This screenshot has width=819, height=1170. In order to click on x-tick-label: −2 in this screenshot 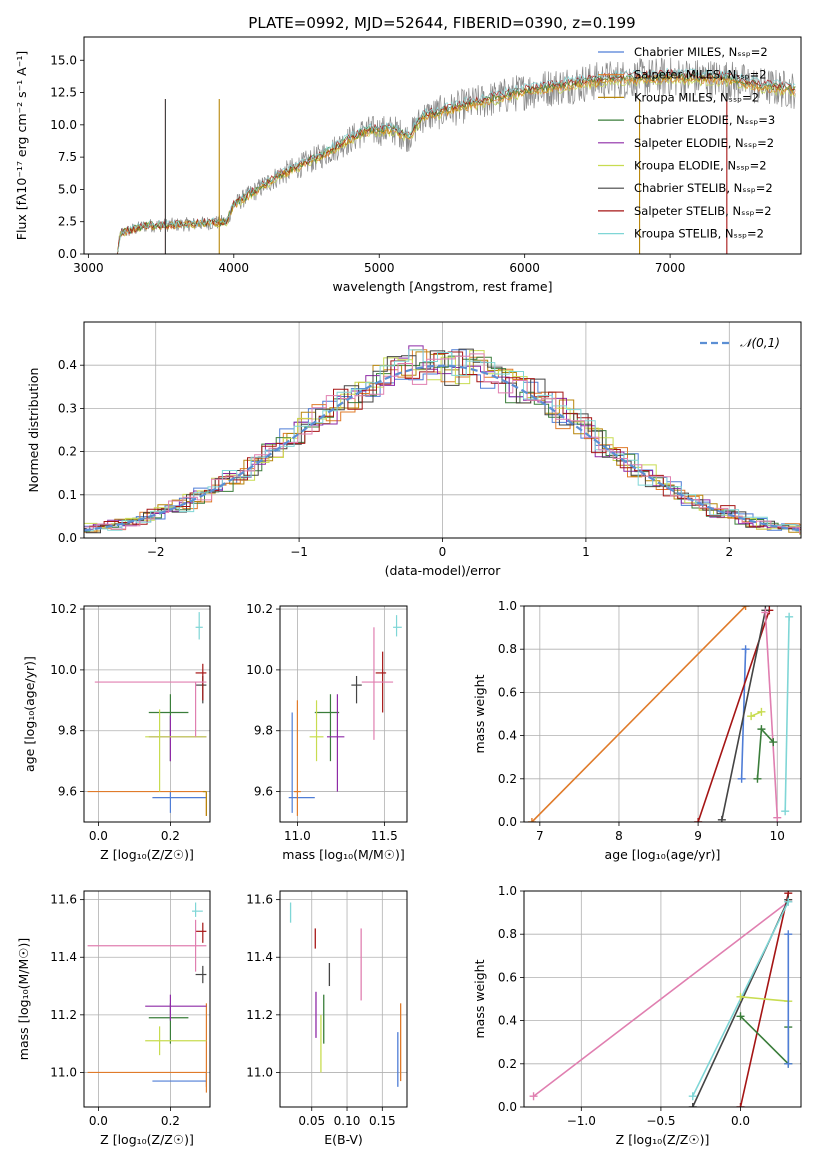, I will do `click(156, 552)`.